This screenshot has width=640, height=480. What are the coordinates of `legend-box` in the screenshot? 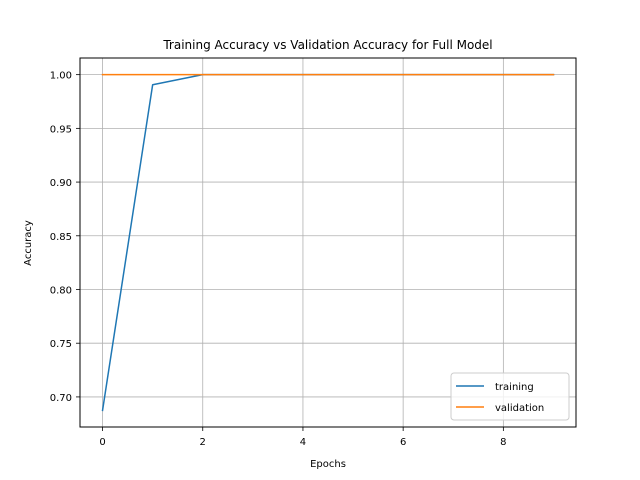 It's located at (510, 396).